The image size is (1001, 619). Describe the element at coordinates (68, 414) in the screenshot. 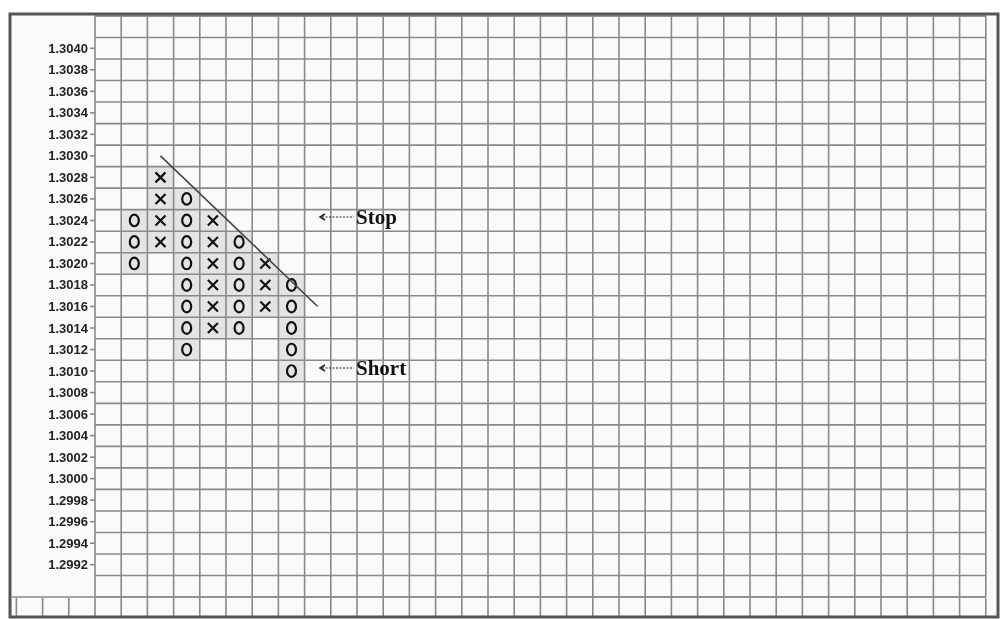

I see `y-tick-label: 1.3006` at that location.